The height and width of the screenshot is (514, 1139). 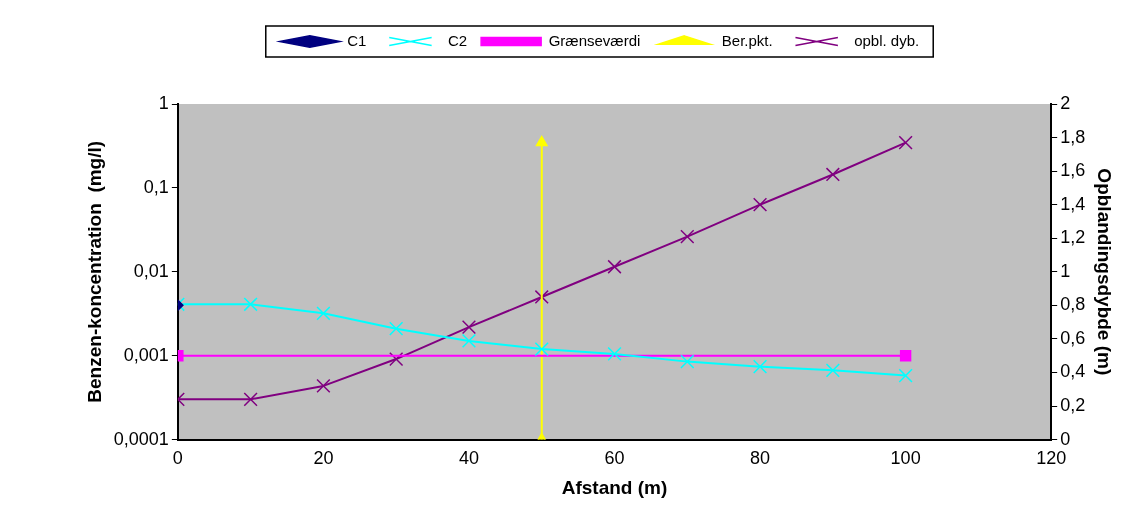 What do you see at coordinates (1073, 304) in the screenshot?
I see `y2-tick-label: 0,8` at bounding box center [1073, 304].